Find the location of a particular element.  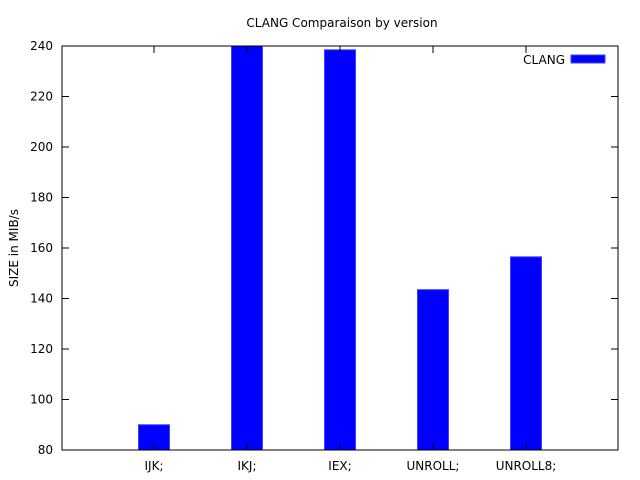

legend-swatch-clang is located at coordinates (588, 59).